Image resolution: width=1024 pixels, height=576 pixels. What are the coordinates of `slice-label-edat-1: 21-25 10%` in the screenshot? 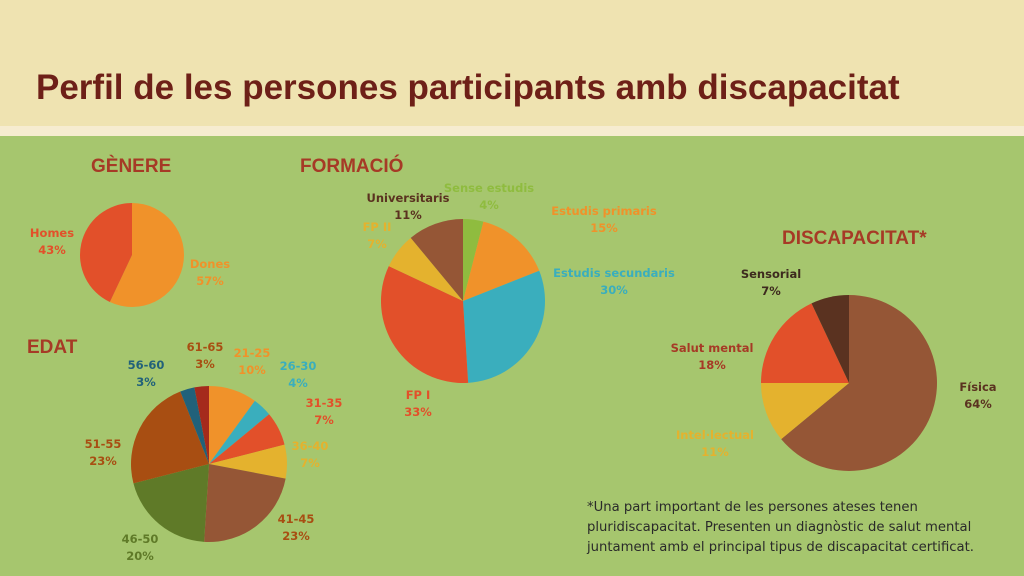 It's located at (252, 361).